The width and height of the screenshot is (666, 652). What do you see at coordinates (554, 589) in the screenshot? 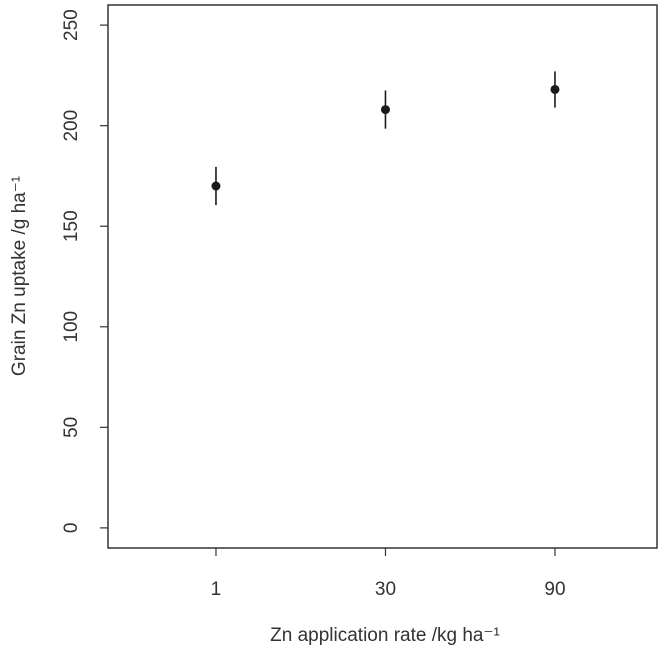
I see `x-tick-label: 90` at bounding box center [554, 589].